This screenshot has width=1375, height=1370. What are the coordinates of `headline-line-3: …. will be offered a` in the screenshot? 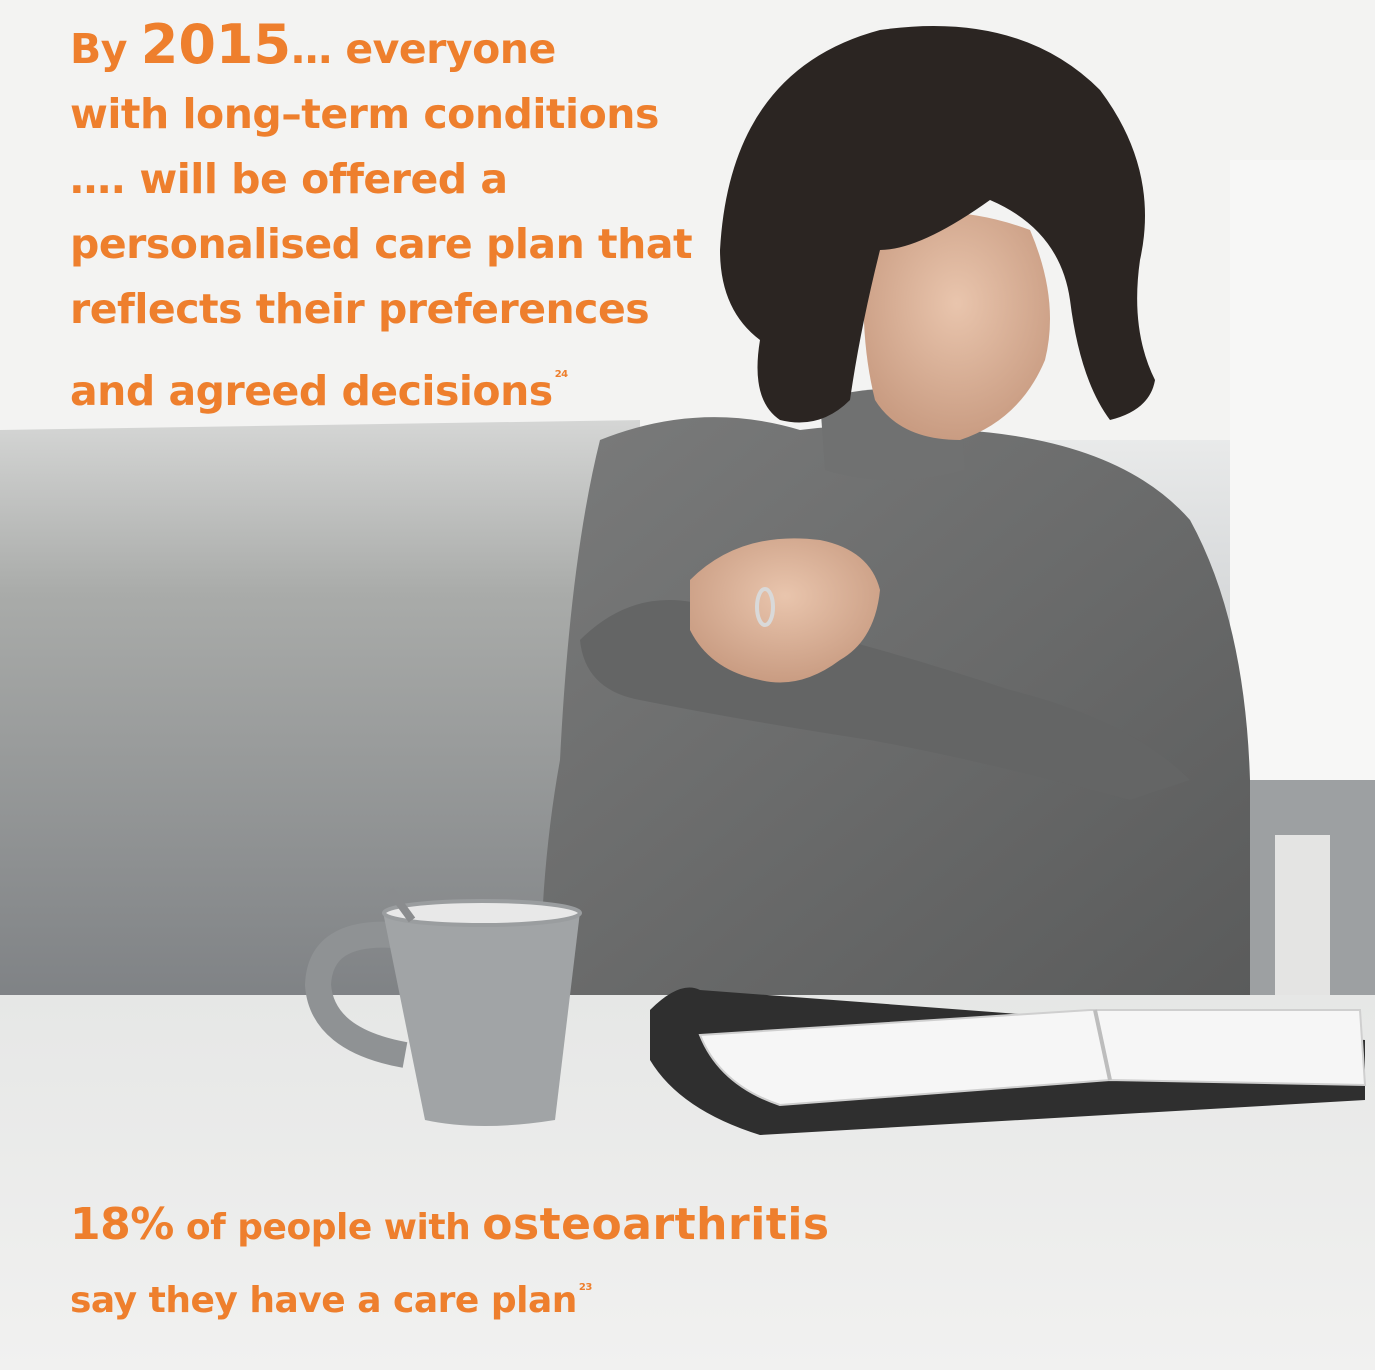 It's located at (289, 179).